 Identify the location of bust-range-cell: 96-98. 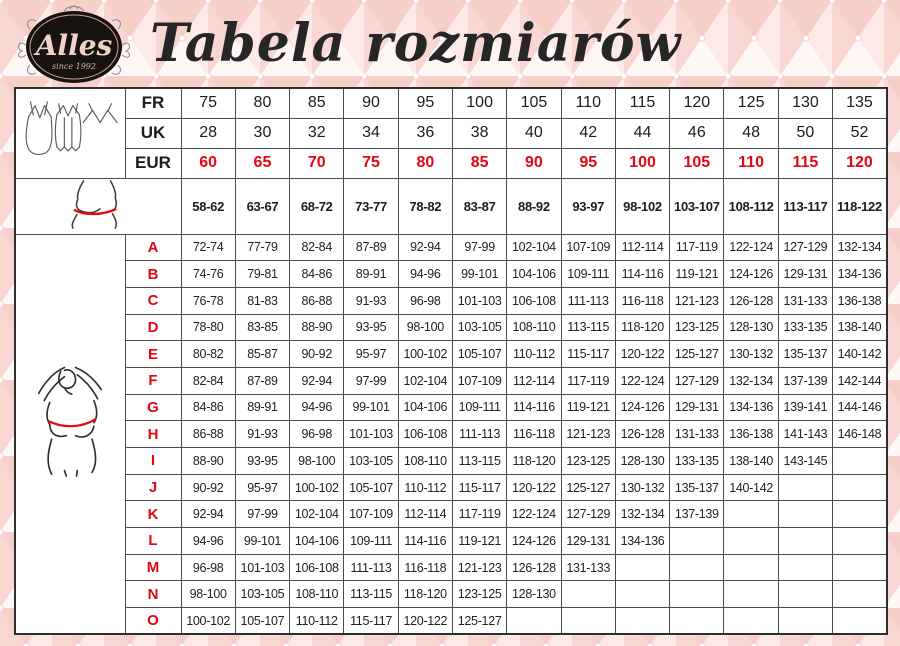
(317, 434).